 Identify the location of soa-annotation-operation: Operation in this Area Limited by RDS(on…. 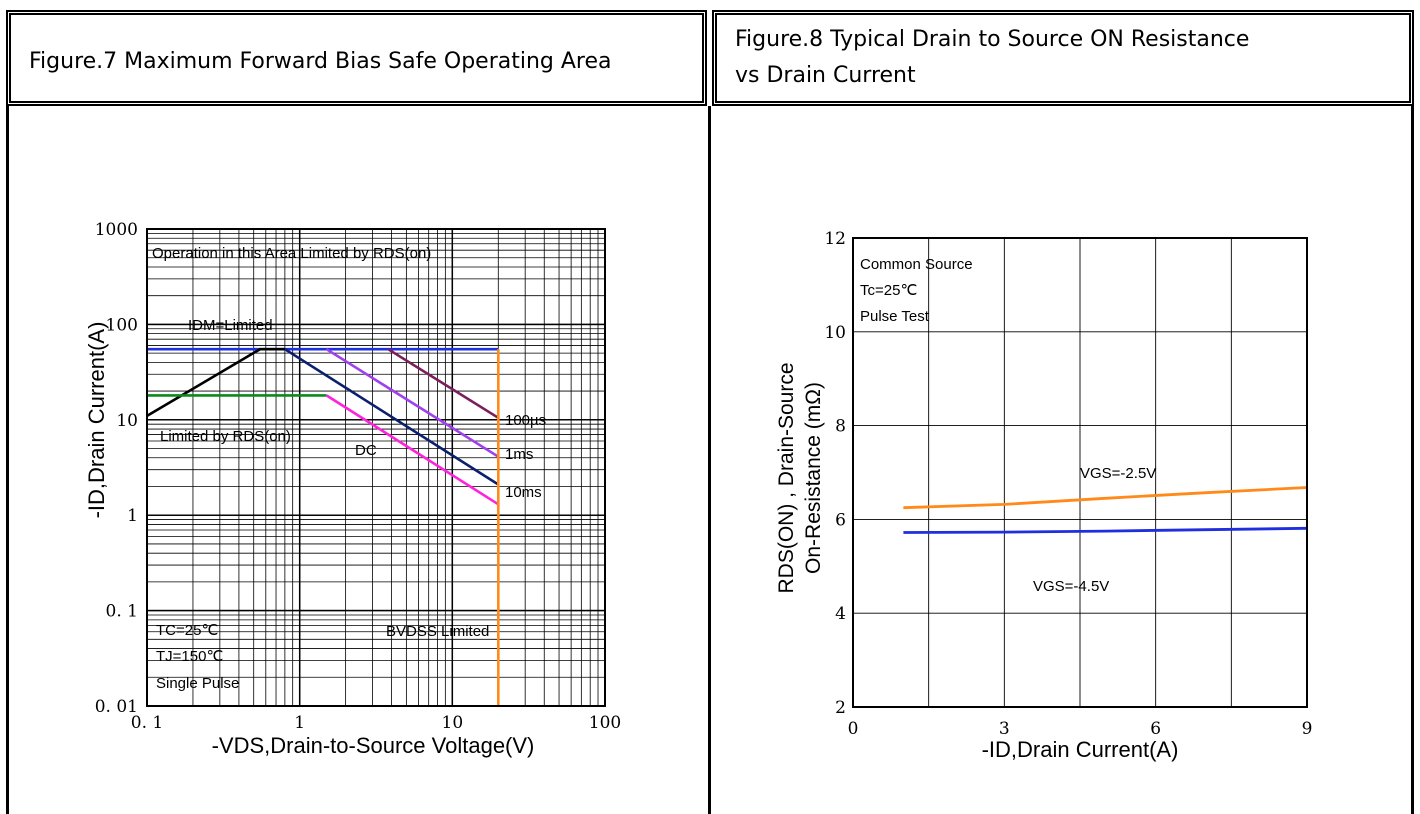
(291, 253).